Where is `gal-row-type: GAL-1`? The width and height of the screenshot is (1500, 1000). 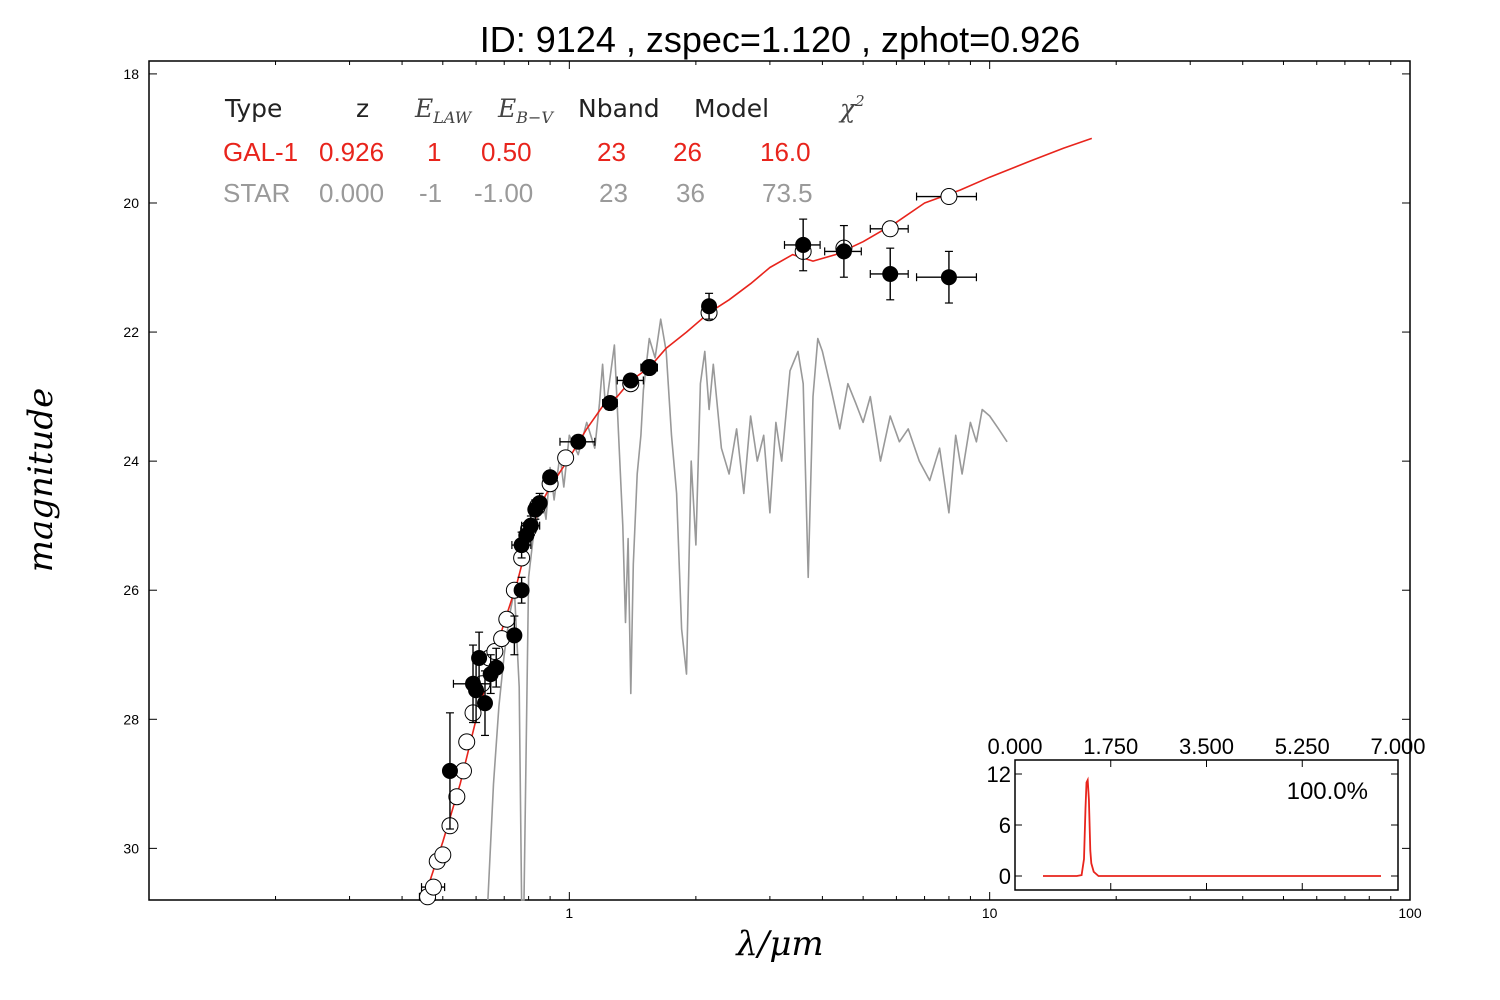
gal-row-type: GAL-1 is located at coordinates (260, 152).